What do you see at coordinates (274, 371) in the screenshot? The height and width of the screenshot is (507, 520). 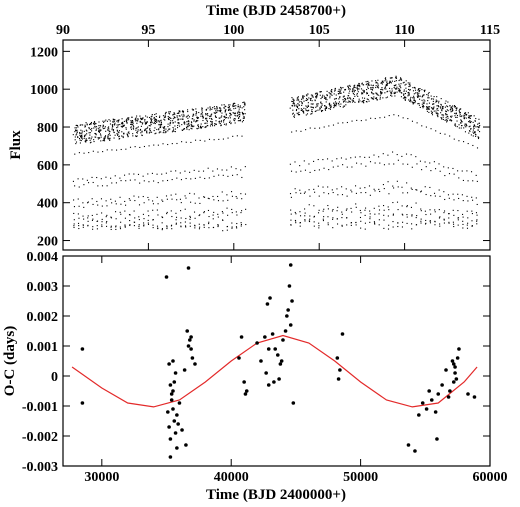 I see `fit-curve` at bounding box center [274, 371].